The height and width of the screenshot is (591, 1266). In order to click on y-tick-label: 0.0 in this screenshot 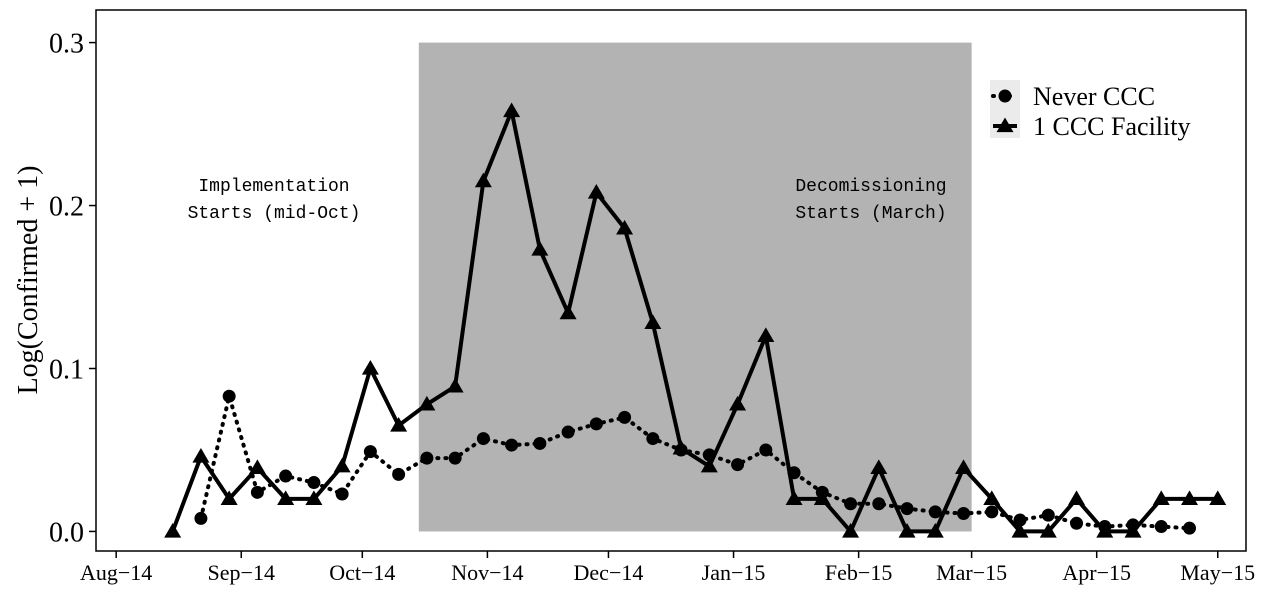, I will do `click(66, 532)`.